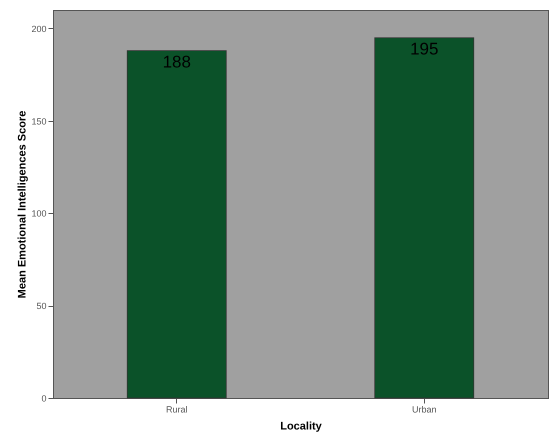 The image size is (553, 443). I want to click on x-tick-label: Urban, so click(424, 409).